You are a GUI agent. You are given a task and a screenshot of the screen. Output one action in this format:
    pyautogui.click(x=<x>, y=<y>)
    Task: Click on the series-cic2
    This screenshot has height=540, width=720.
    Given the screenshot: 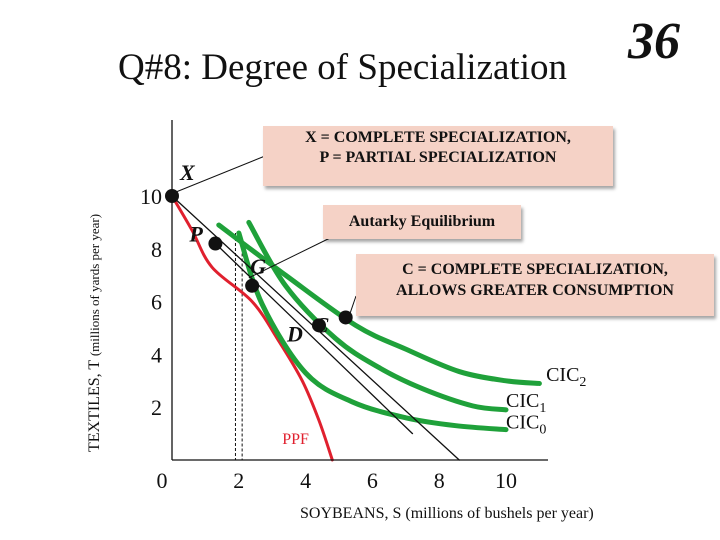 What is the action you would take?
    pyautogui.click(x=379, y=304)
    